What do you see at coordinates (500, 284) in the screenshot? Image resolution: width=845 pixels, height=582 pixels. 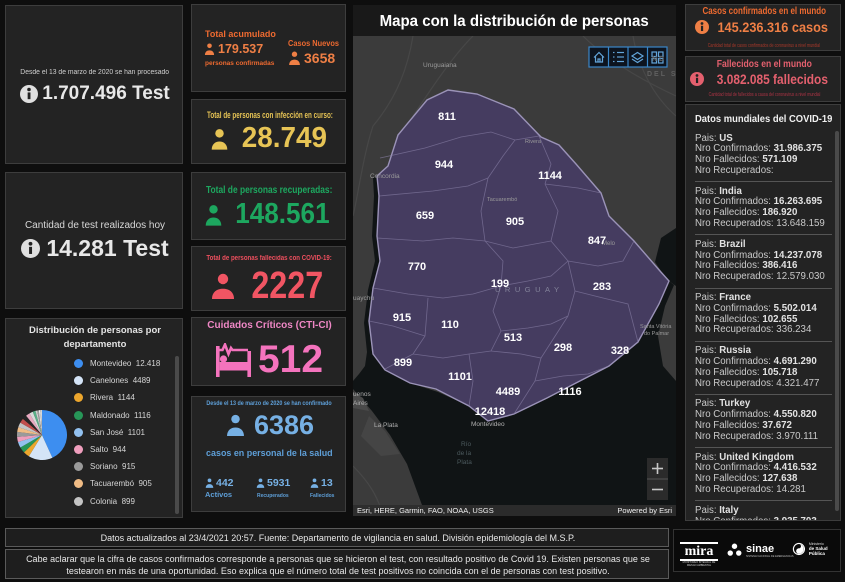 I see `svg-text: 199` at bounding box center [500, 284].